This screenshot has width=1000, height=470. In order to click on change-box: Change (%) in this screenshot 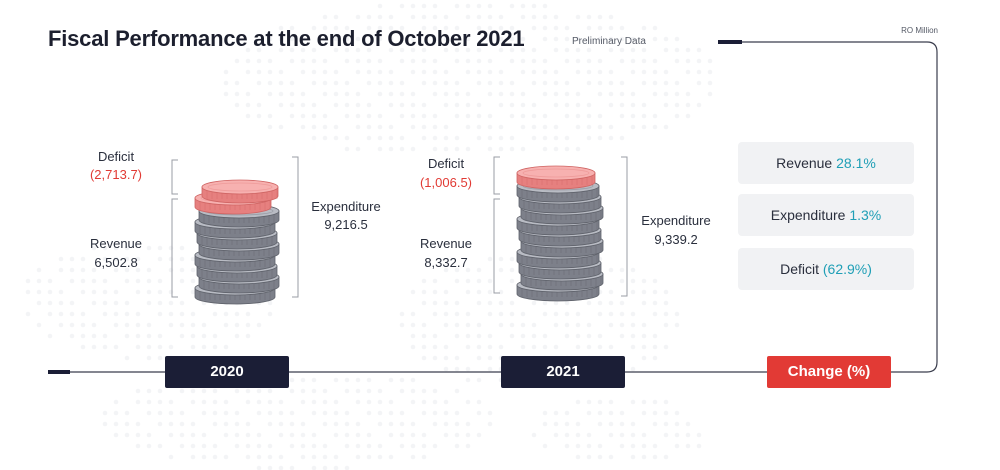, I will do `click(829, 372)`.